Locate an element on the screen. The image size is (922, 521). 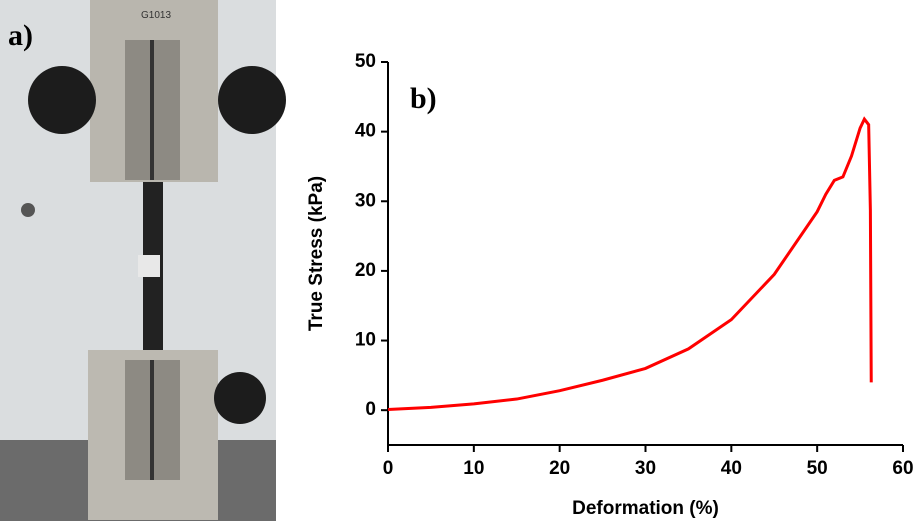
x-axis-label: Deformation (%) is located at coordinates (645, 508).